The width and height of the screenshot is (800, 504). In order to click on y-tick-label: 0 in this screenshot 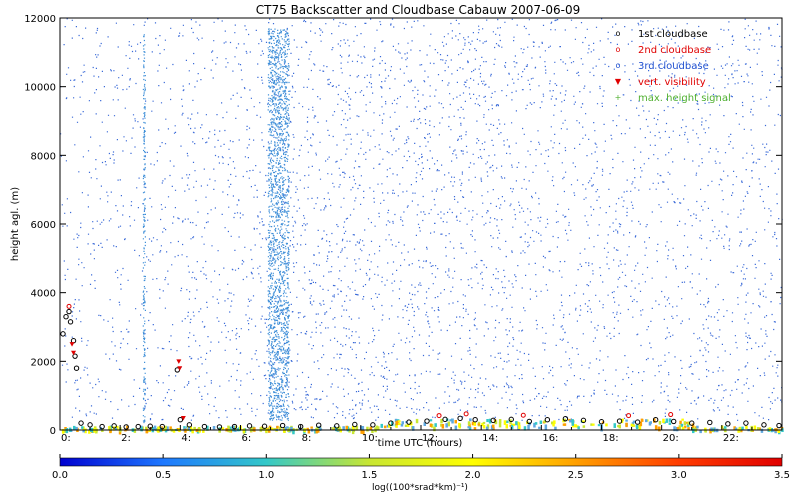, I will do `click(53, 431)`.